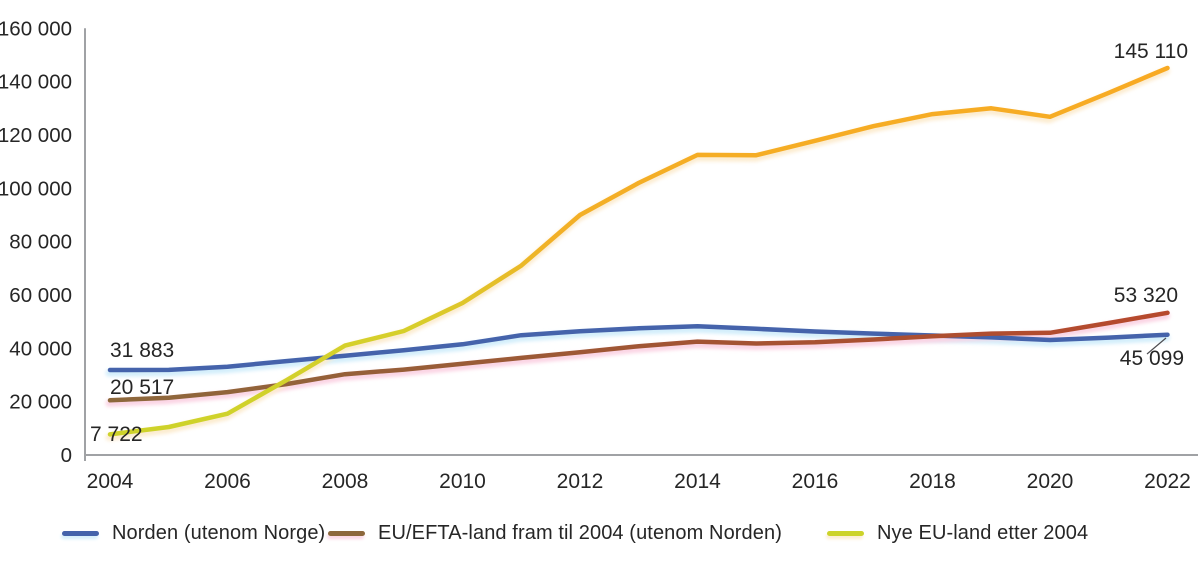 The height and width of the screenshot is (561, 1200). What do you see at coordinates (36, 135) in the screenshot?
I see `y-tick-label: 120 000` at bounding box center [36, 135].